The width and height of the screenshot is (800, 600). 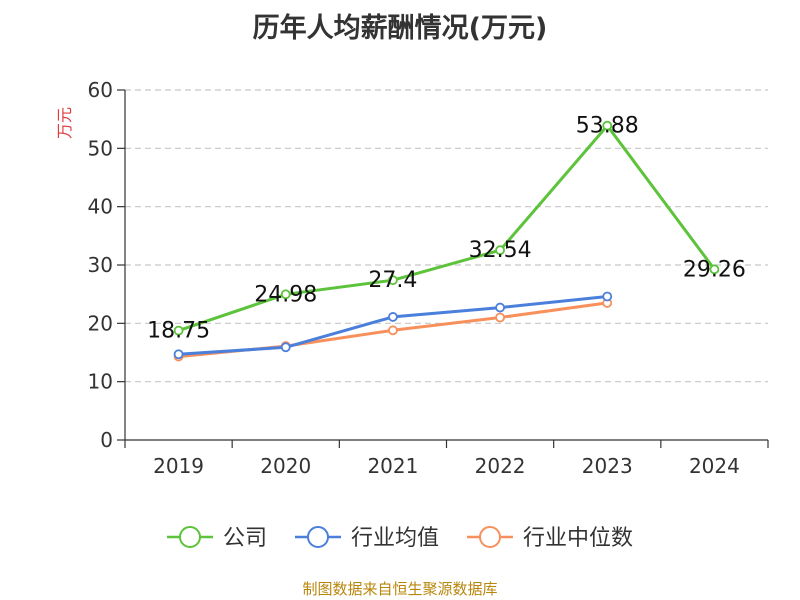 I want to click on data-label: 32.54, so click(x=500, y=250).